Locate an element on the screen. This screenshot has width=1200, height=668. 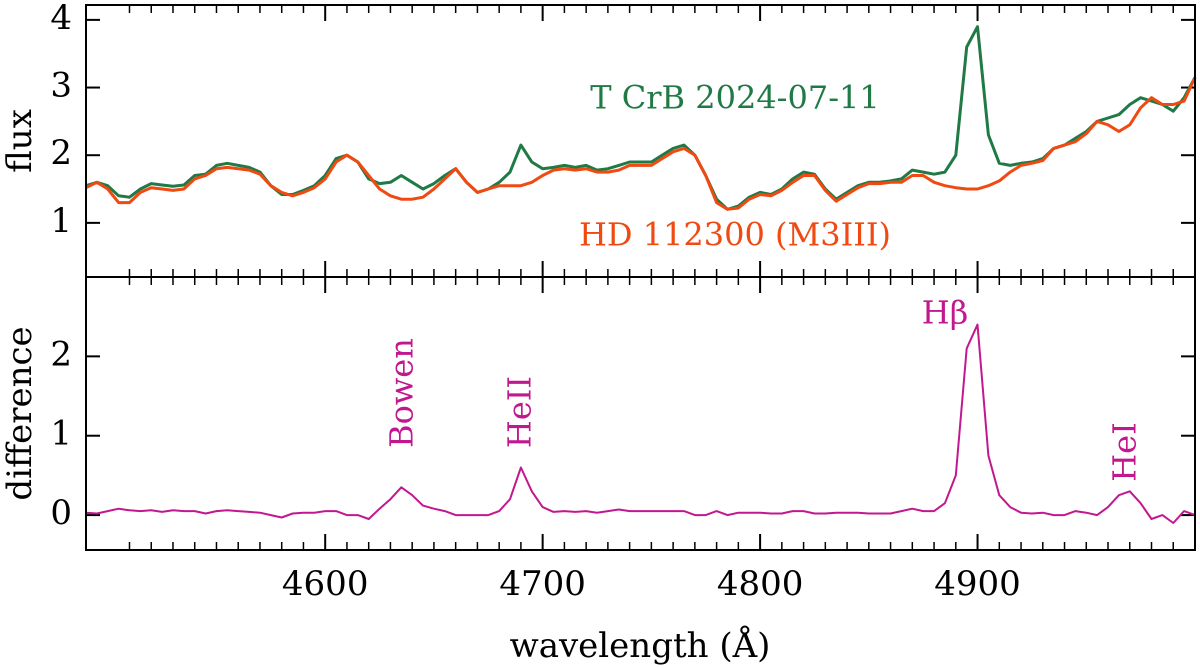
x-tick-label: 4900 is located at coordinates (977, 584).